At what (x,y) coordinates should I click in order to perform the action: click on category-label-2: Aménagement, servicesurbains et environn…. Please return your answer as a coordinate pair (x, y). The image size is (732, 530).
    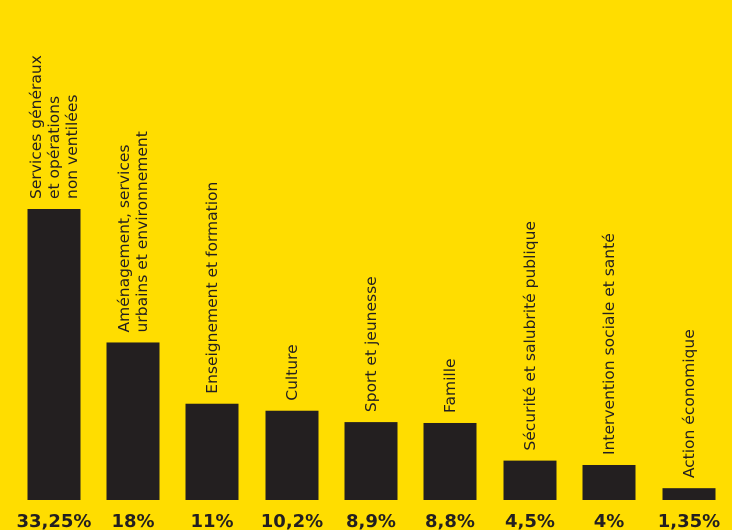
    Looking at the image, I should click on (133, 231).